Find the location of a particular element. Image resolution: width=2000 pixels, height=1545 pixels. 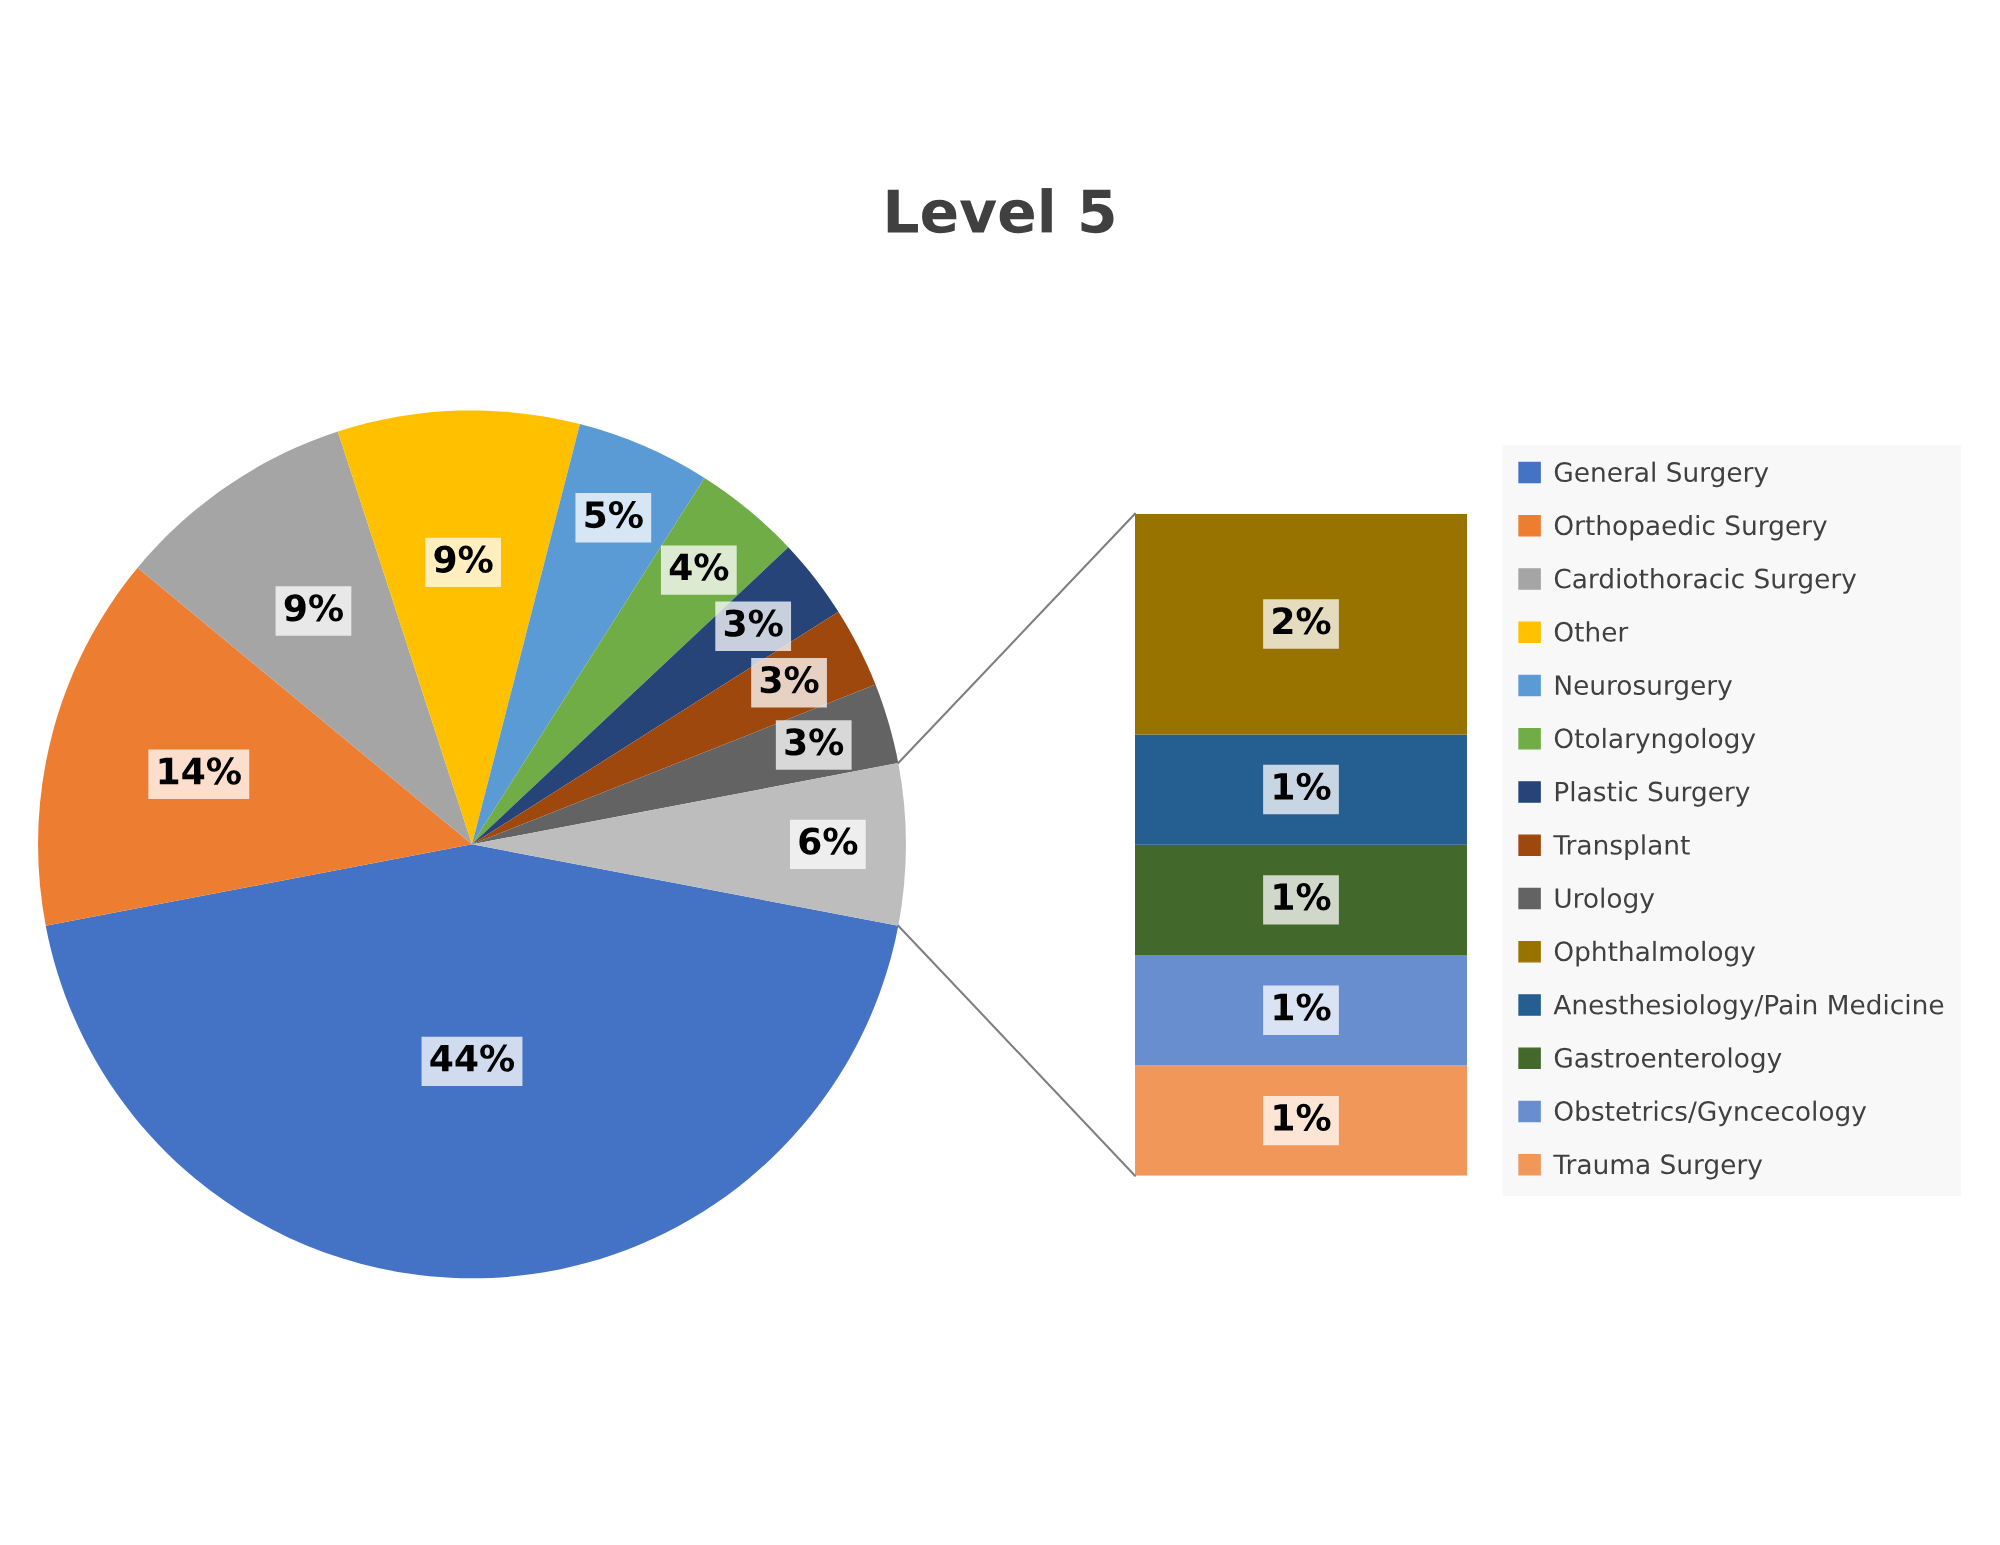

legend-label: Anesthesiology/Pain Medicine is located at coordinates (1748, 1007).